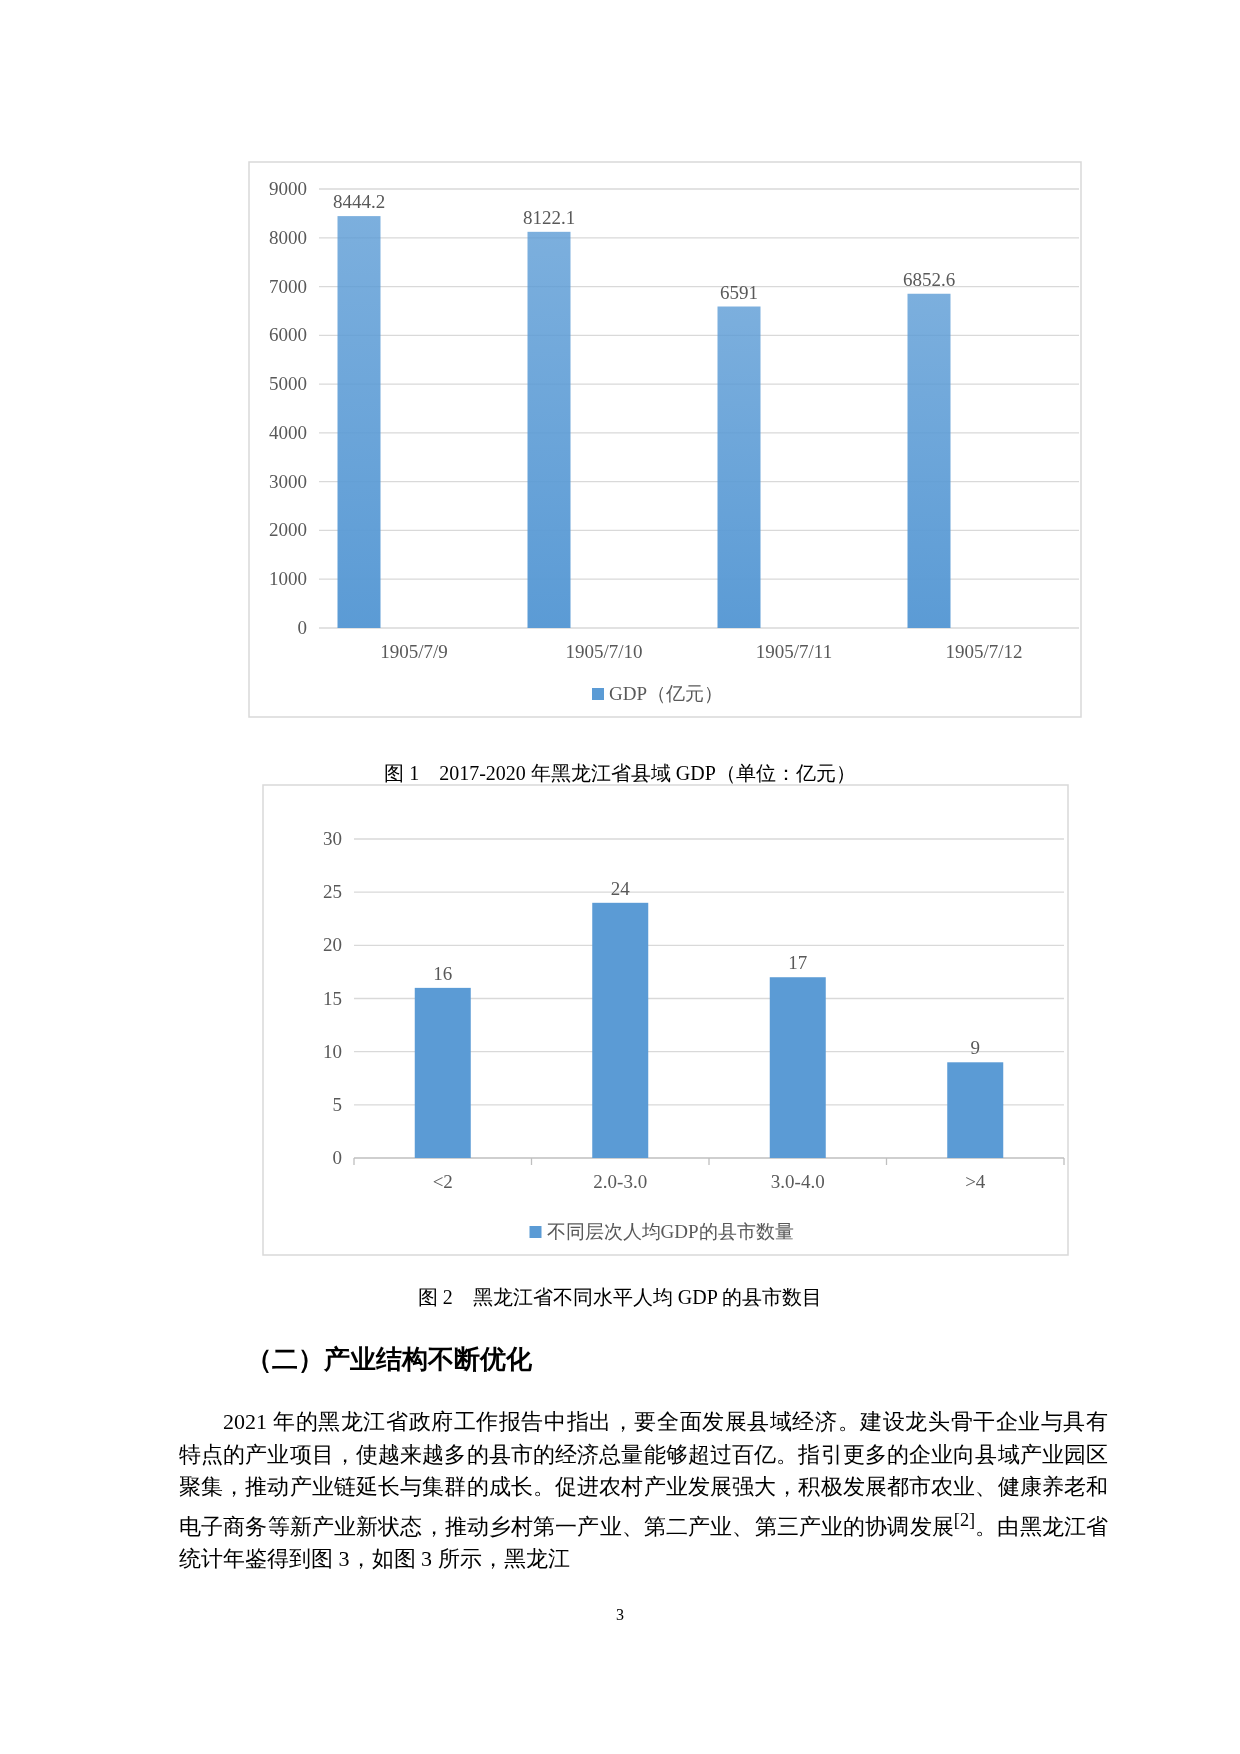 The width and height of the screenshot is (1240, 1754). What do you see at coordinates (288, 384) in the screenshot?
I see `y-tick-label: 5000` at bounding box center [288, 384].